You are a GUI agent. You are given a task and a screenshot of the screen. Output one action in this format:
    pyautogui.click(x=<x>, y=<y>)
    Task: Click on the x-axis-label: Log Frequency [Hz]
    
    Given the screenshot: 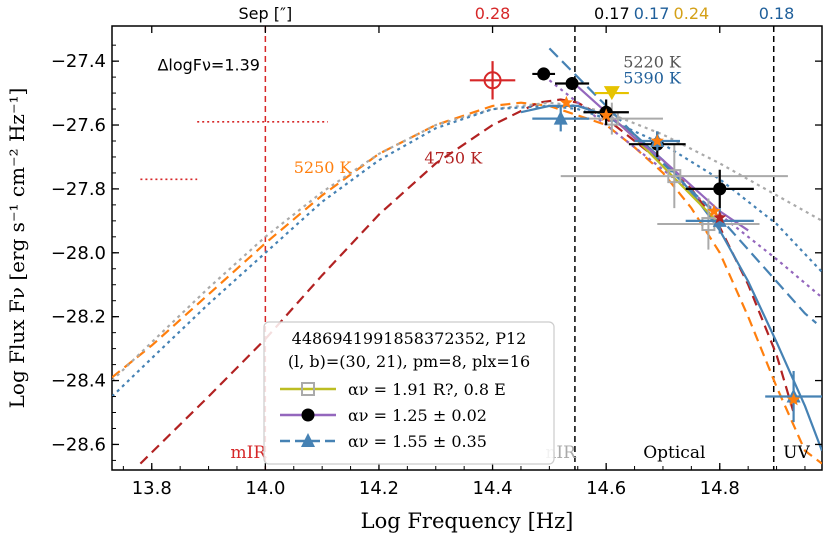 What is the action you would take?
    pyautogui.click(x=467, y=521)
    